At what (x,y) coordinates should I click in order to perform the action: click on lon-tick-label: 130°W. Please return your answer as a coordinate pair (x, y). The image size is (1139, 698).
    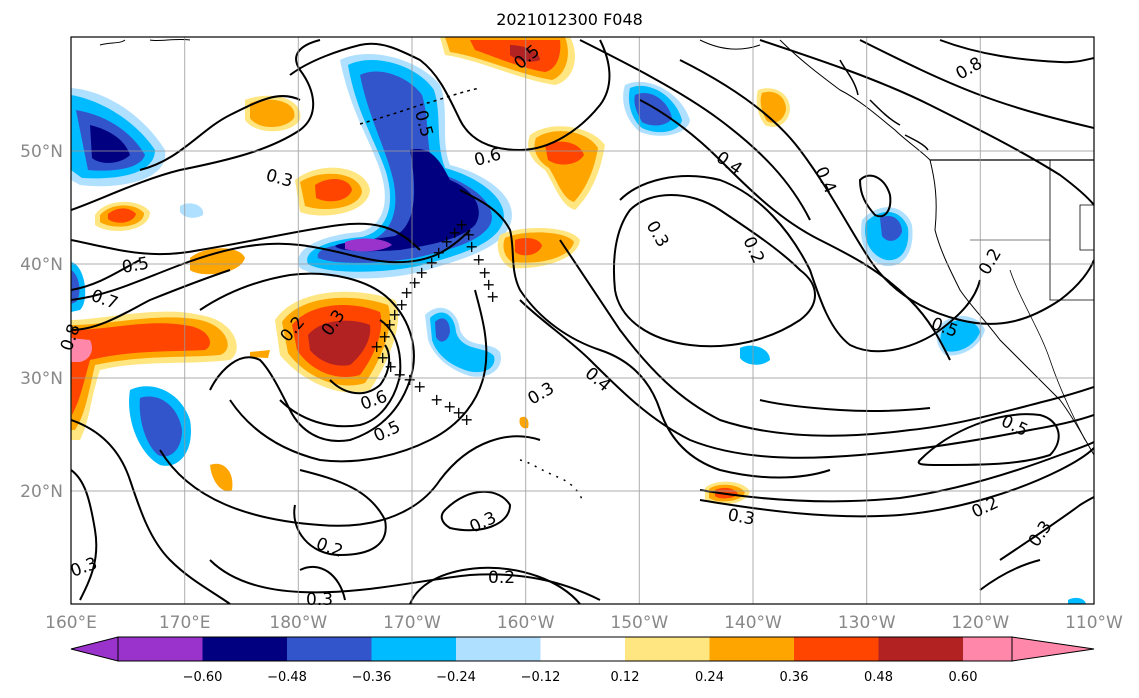
    Looking at the image, I should click on (867, 623).